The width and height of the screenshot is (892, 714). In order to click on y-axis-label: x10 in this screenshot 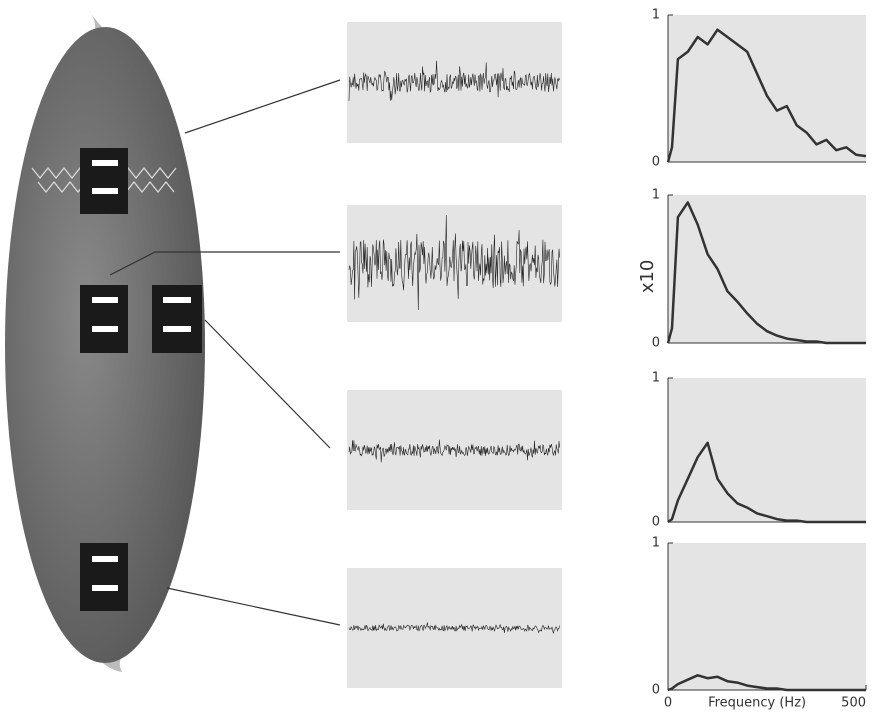, I will do `click(647, 277)`.